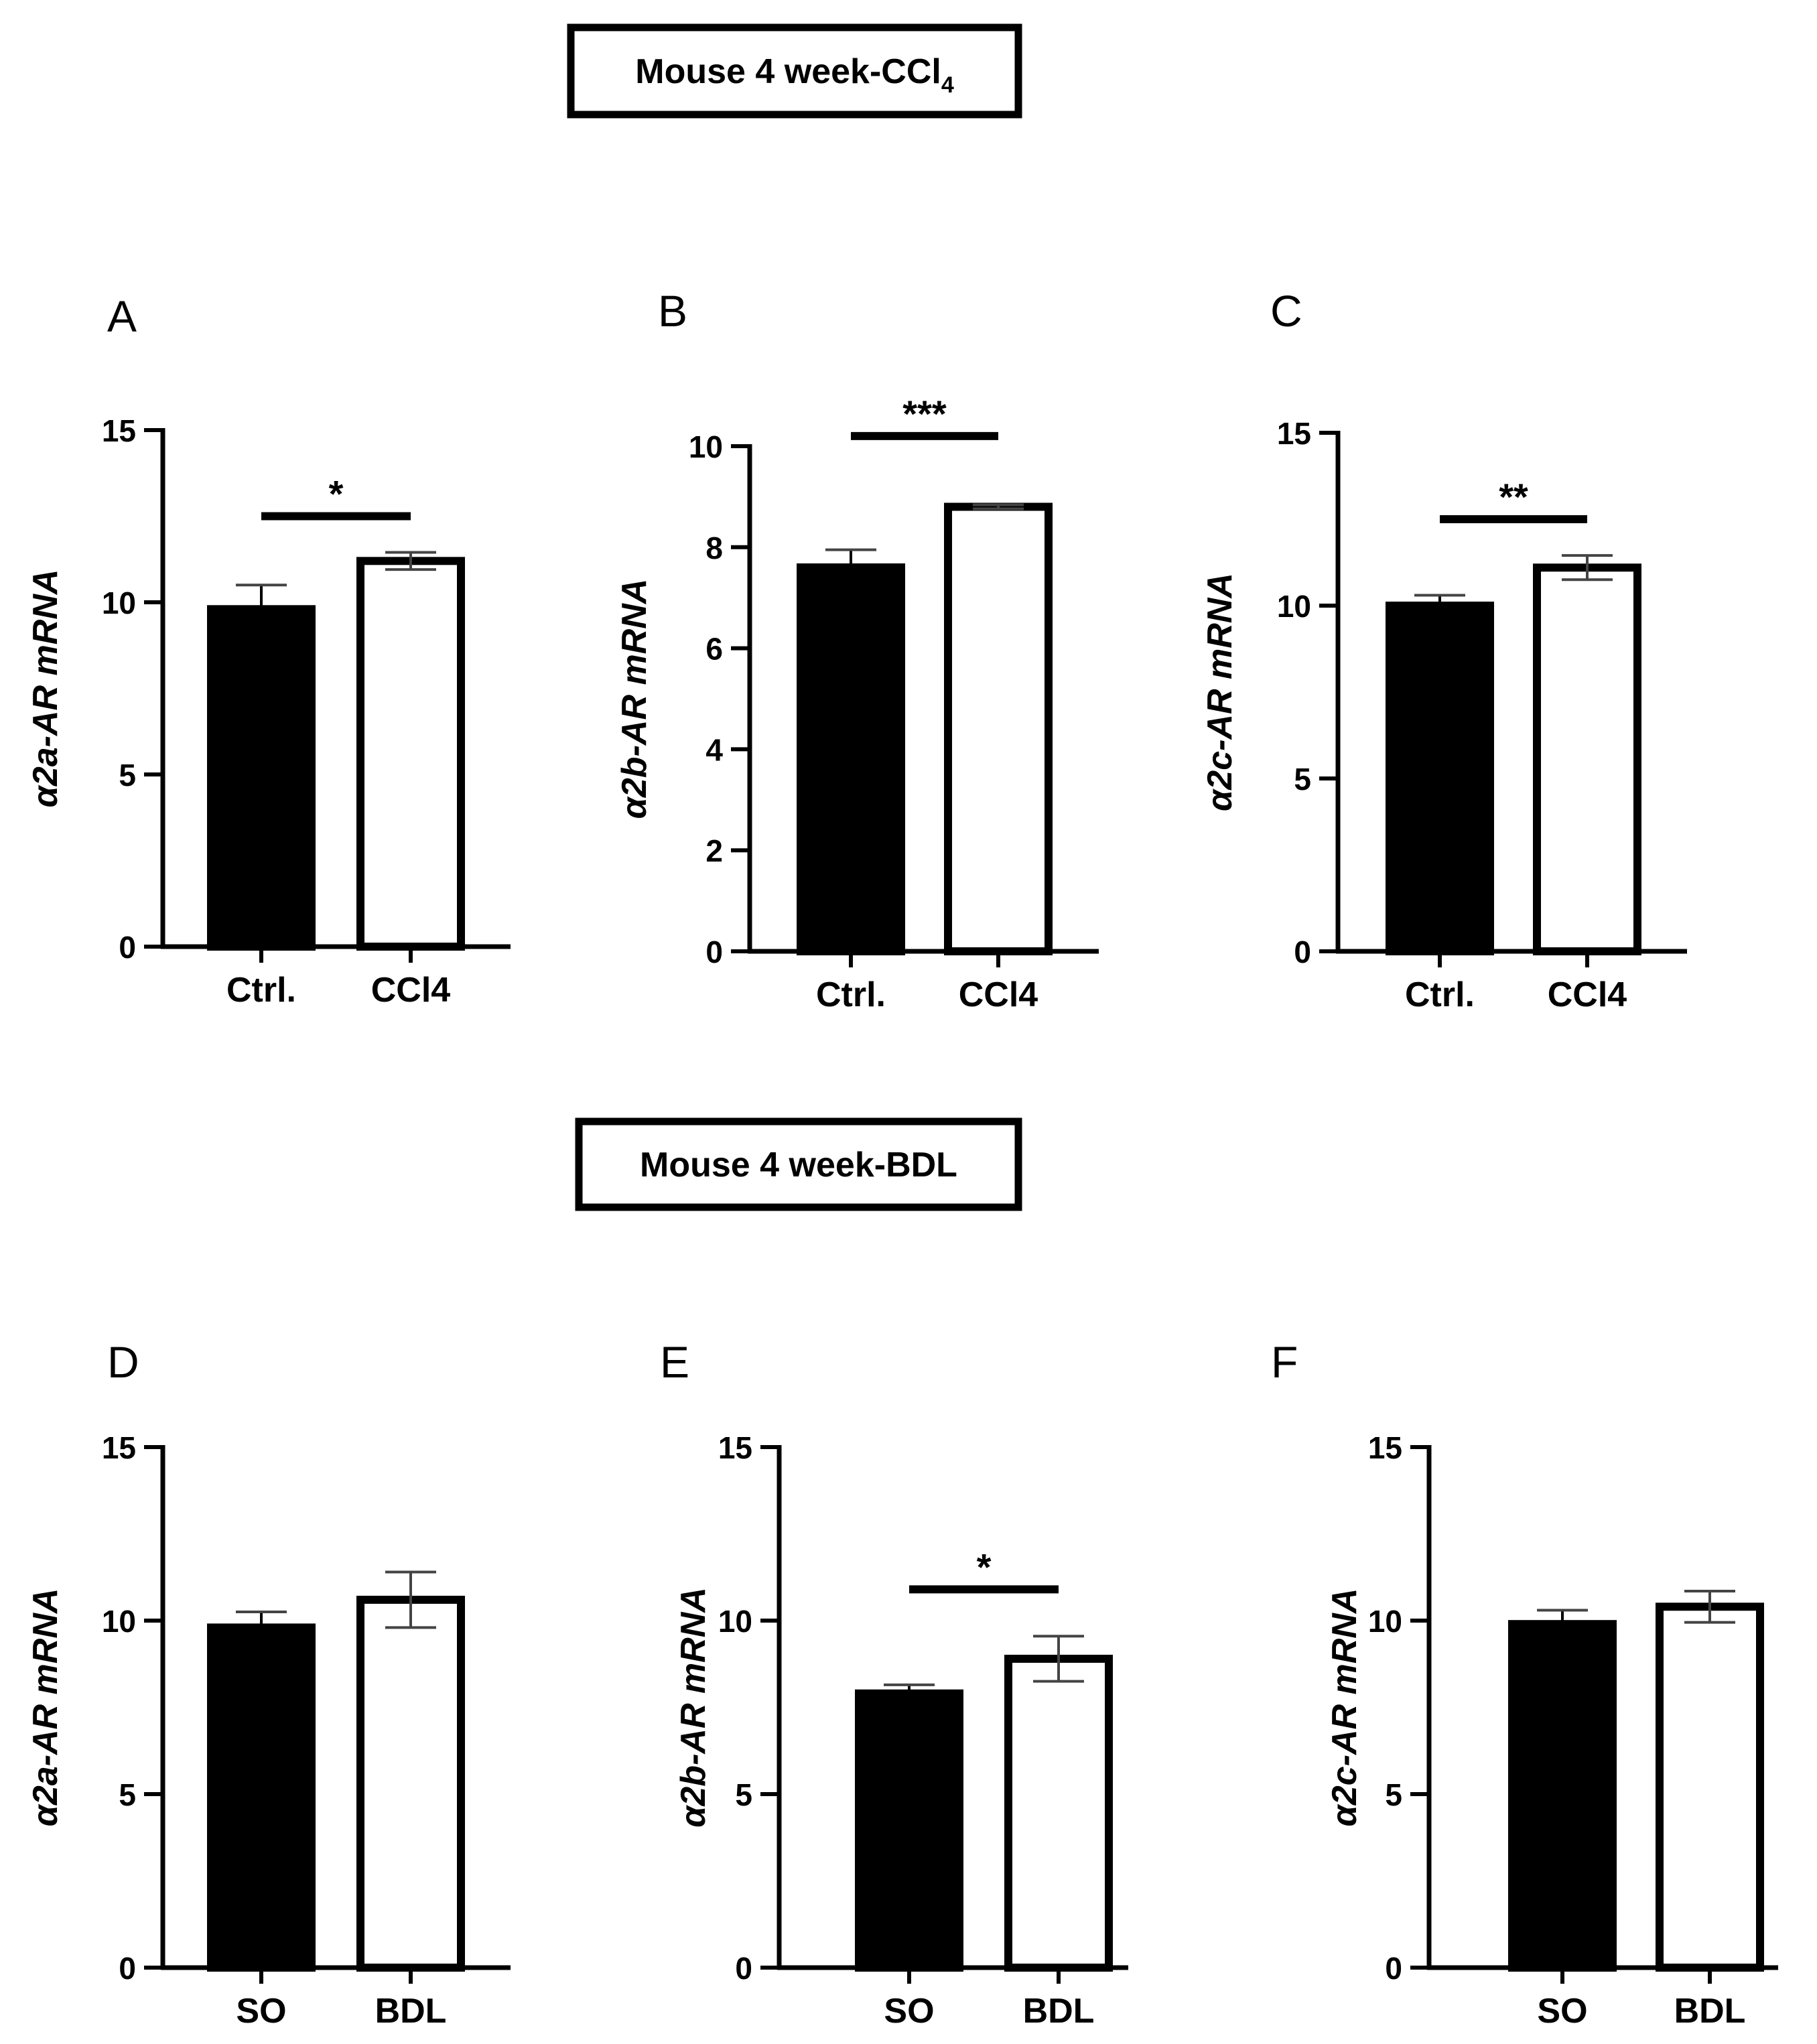 Image resolution: width=1817 pixels, height=2044 pixels. I want to click on header-ccl4-title-sub: 4, so click(947, 85).